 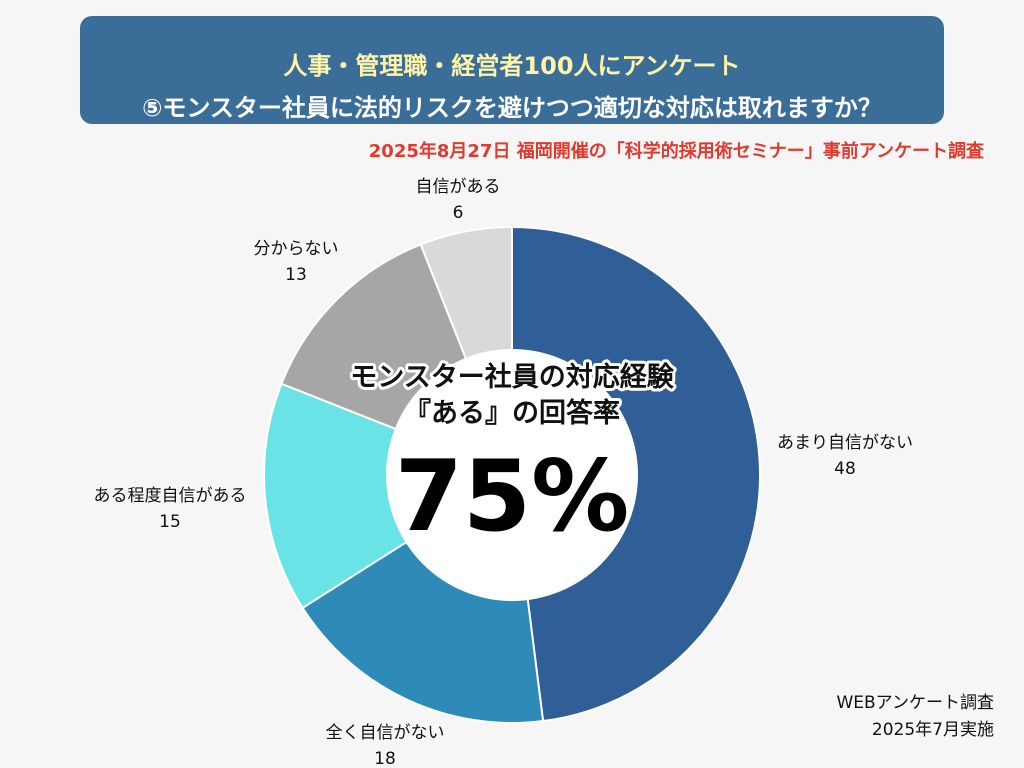 I want to click on footnote-line-2: 2025年7月実施, so click(x=932, y=730).